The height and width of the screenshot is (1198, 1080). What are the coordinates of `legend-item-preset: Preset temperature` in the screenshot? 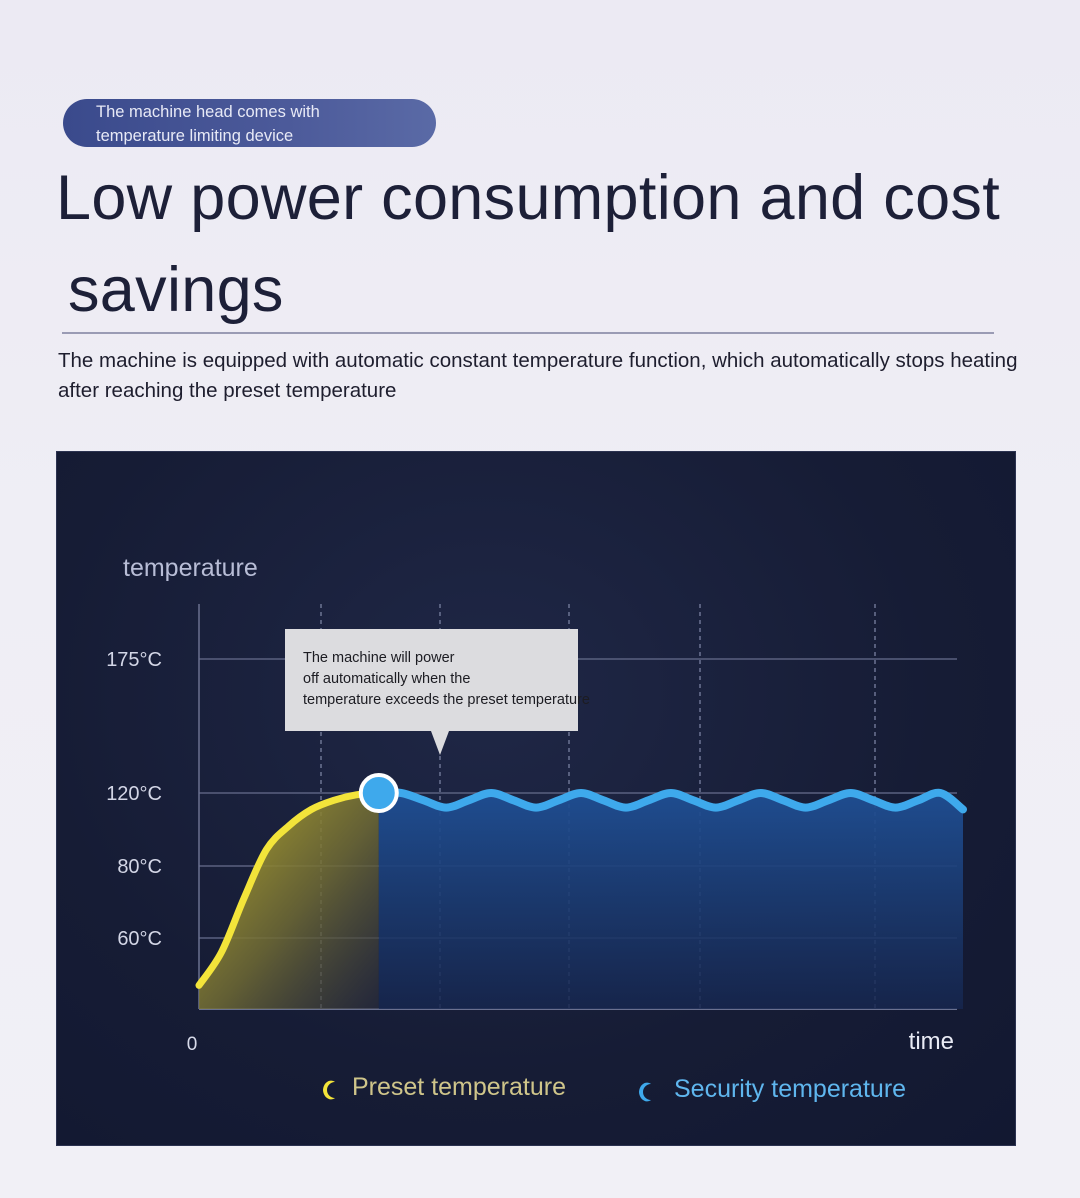 It's located at (444, 1087).